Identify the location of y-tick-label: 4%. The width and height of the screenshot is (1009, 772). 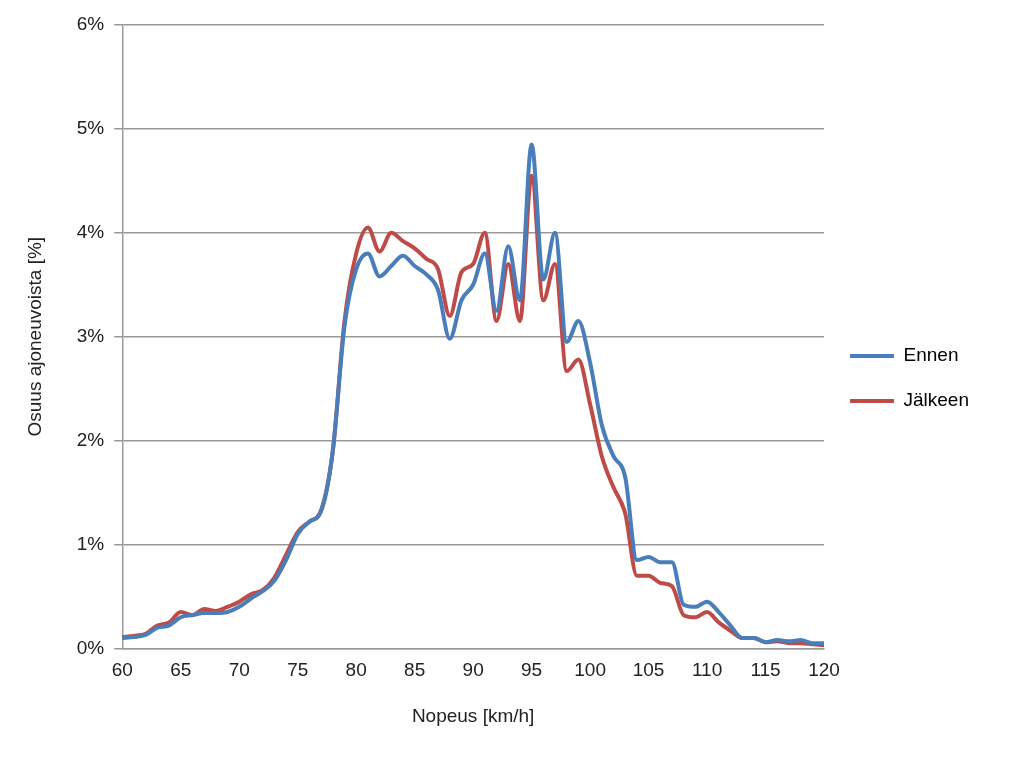
(90, 232).